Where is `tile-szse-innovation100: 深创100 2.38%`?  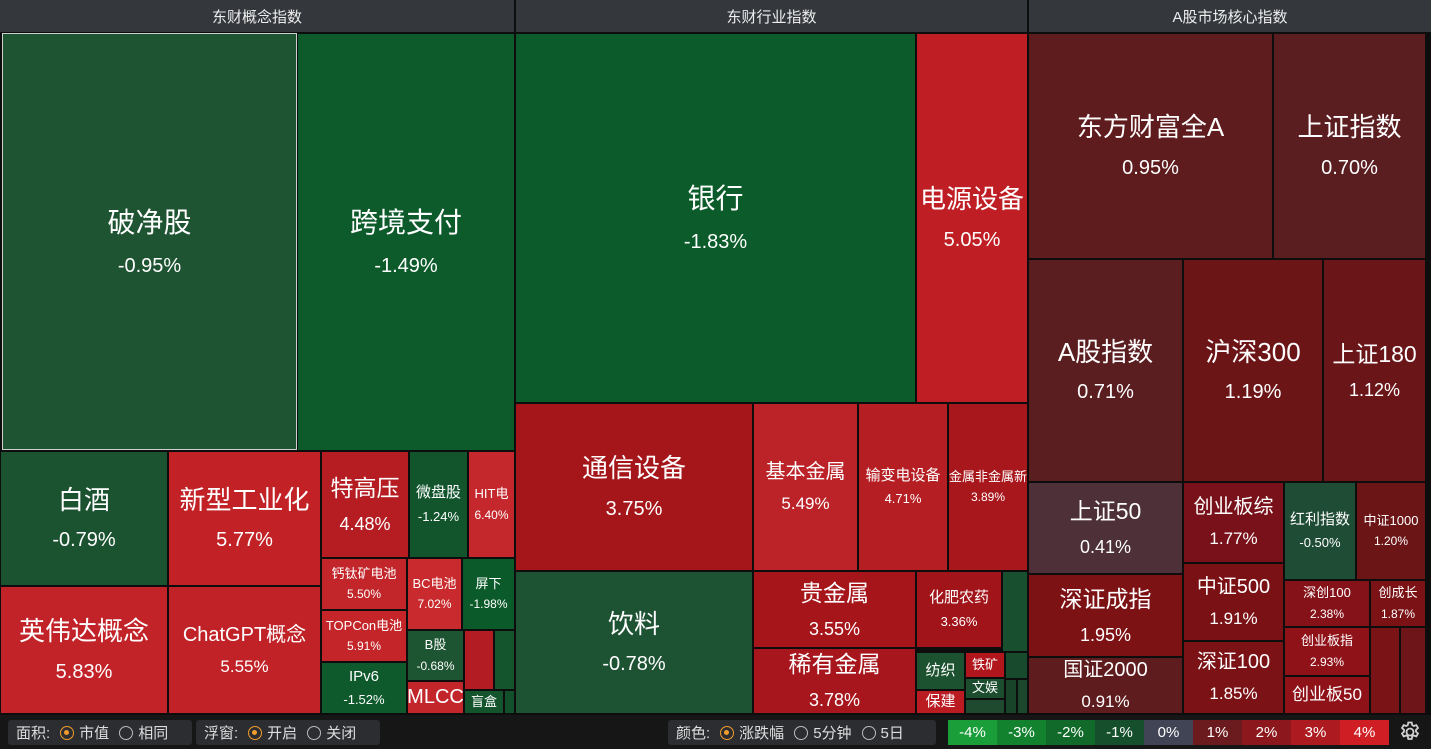
tile-szse-innovation100: 深创100 2.38% is located at coordinates (1327, 603).